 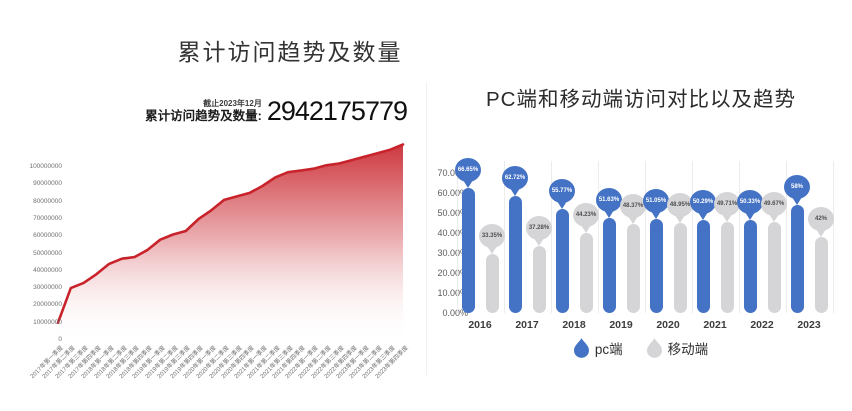 I want to click on left-y-tick: 70000000, so click(x=47, y=218).